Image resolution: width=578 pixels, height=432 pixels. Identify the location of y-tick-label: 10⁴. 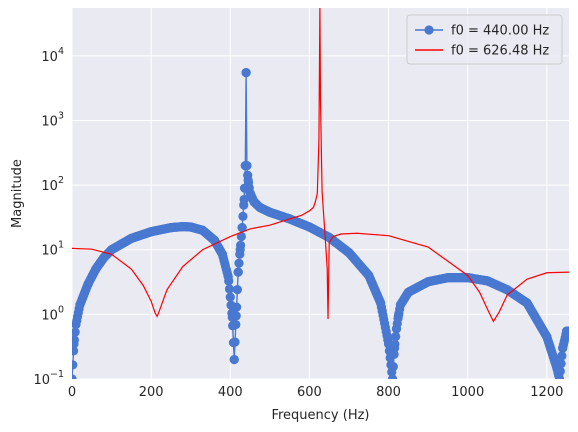
(52, 55).